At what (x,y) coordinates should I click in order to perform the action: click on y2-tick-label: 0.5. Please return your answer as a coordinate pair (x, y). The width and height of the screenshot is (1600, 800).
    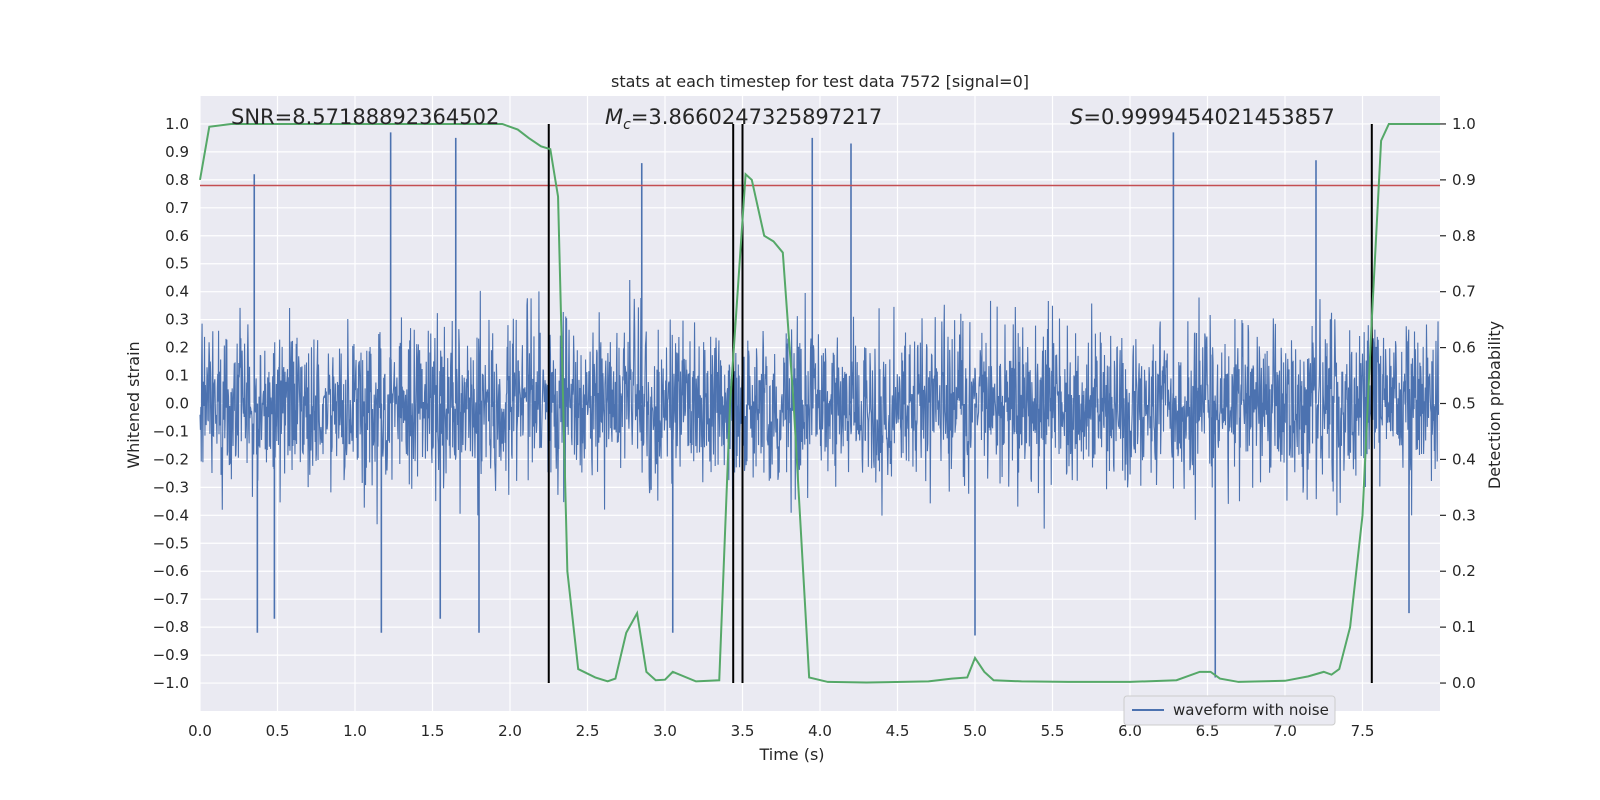
    Looking at the image, I should click on (1464, 404).